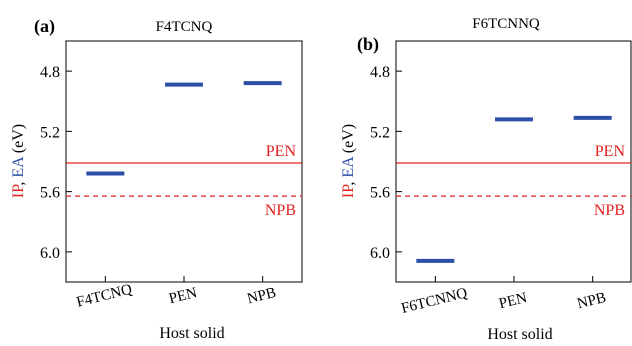  I want to click on ip-line-label-npb-a: NPB, so click(280, 210).